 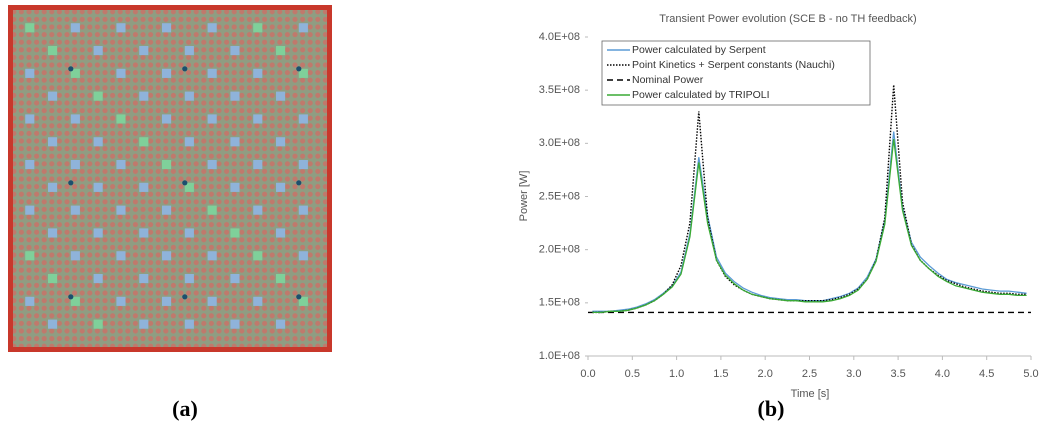 What do you see at coordinates (986, 374) in the screenshot?
I see `x-tick-label: 4.5` at bounding box center [986, 374].